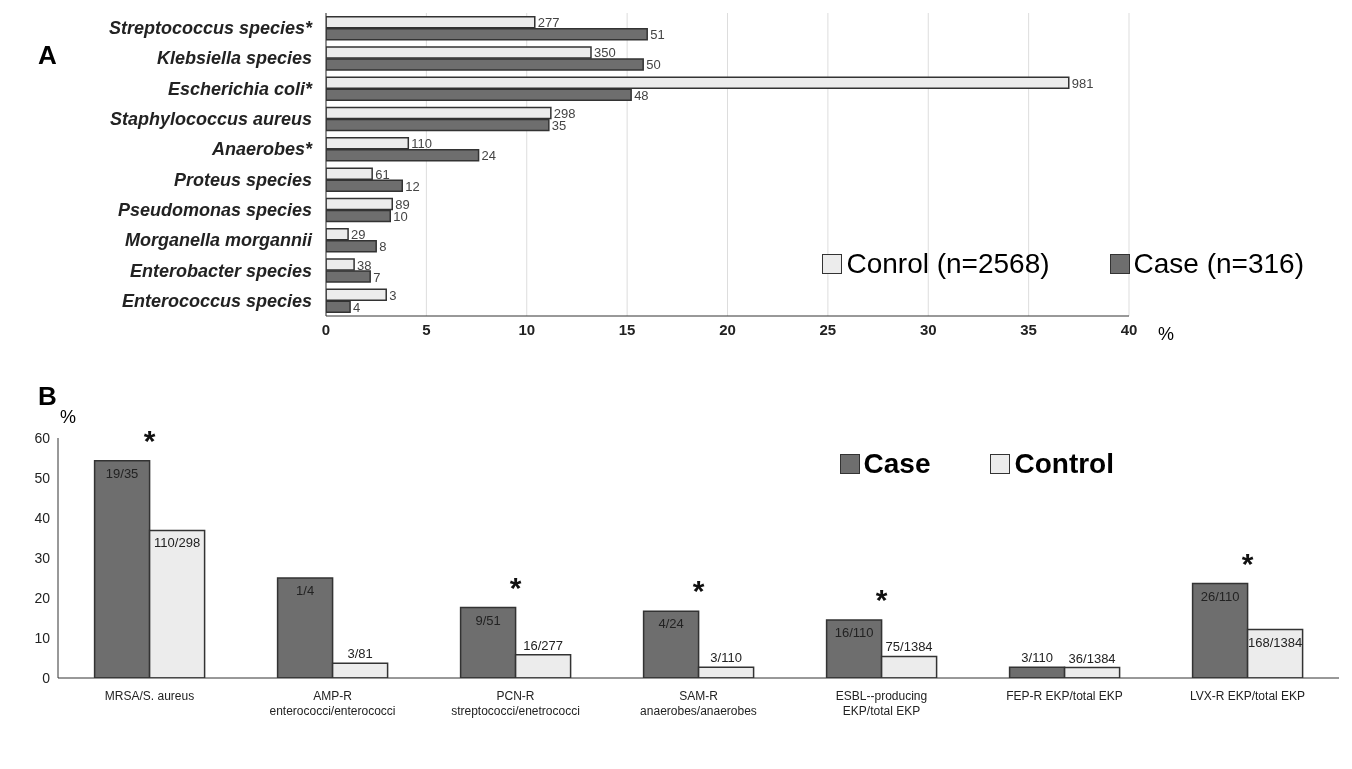  What do you see at coordinates (122, 473) in the screenshot?
I see `annotation: 19/35` at bounding box center [122, 473].